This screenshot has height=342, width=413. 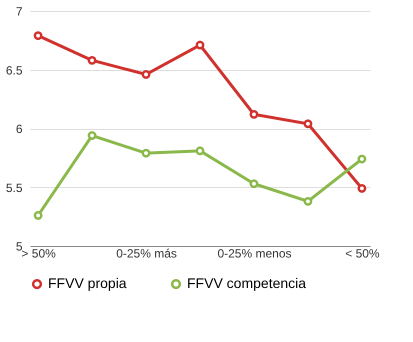 I want to click on x-tick-label: 0-25% menos, so click(x=254, y=253).